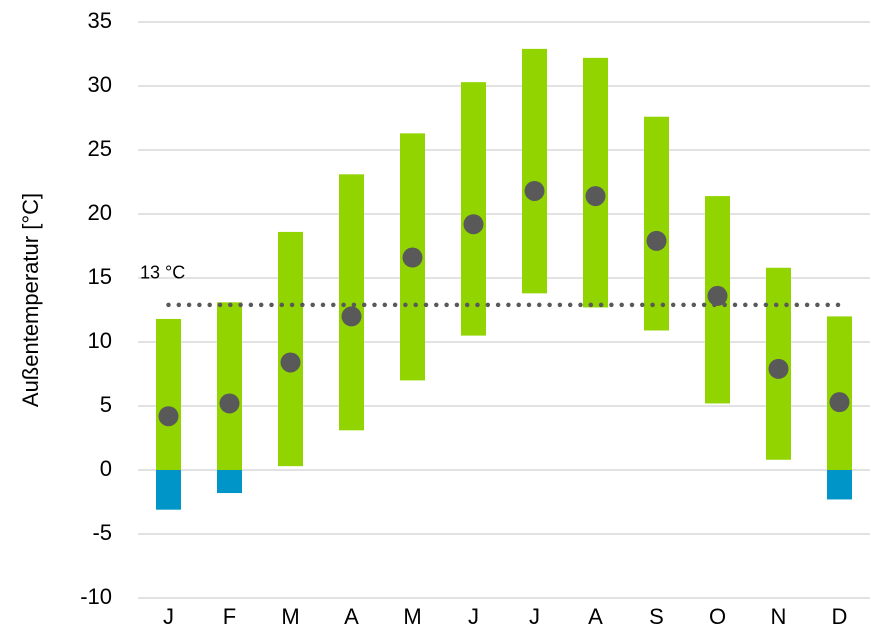 The width and height of the screenshot is (871, 642). What do you see at coordinates (100, 340) in the screenshot?
I see `y-tick-label: 10` at bounding box center [100, 340].